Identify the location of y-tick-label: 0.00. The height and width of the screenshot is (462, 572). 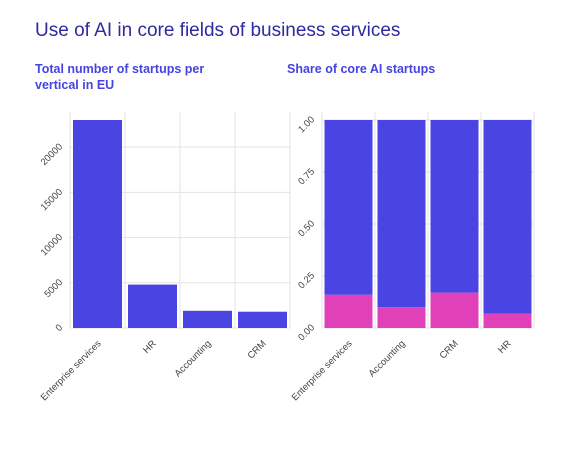
(306, 332).